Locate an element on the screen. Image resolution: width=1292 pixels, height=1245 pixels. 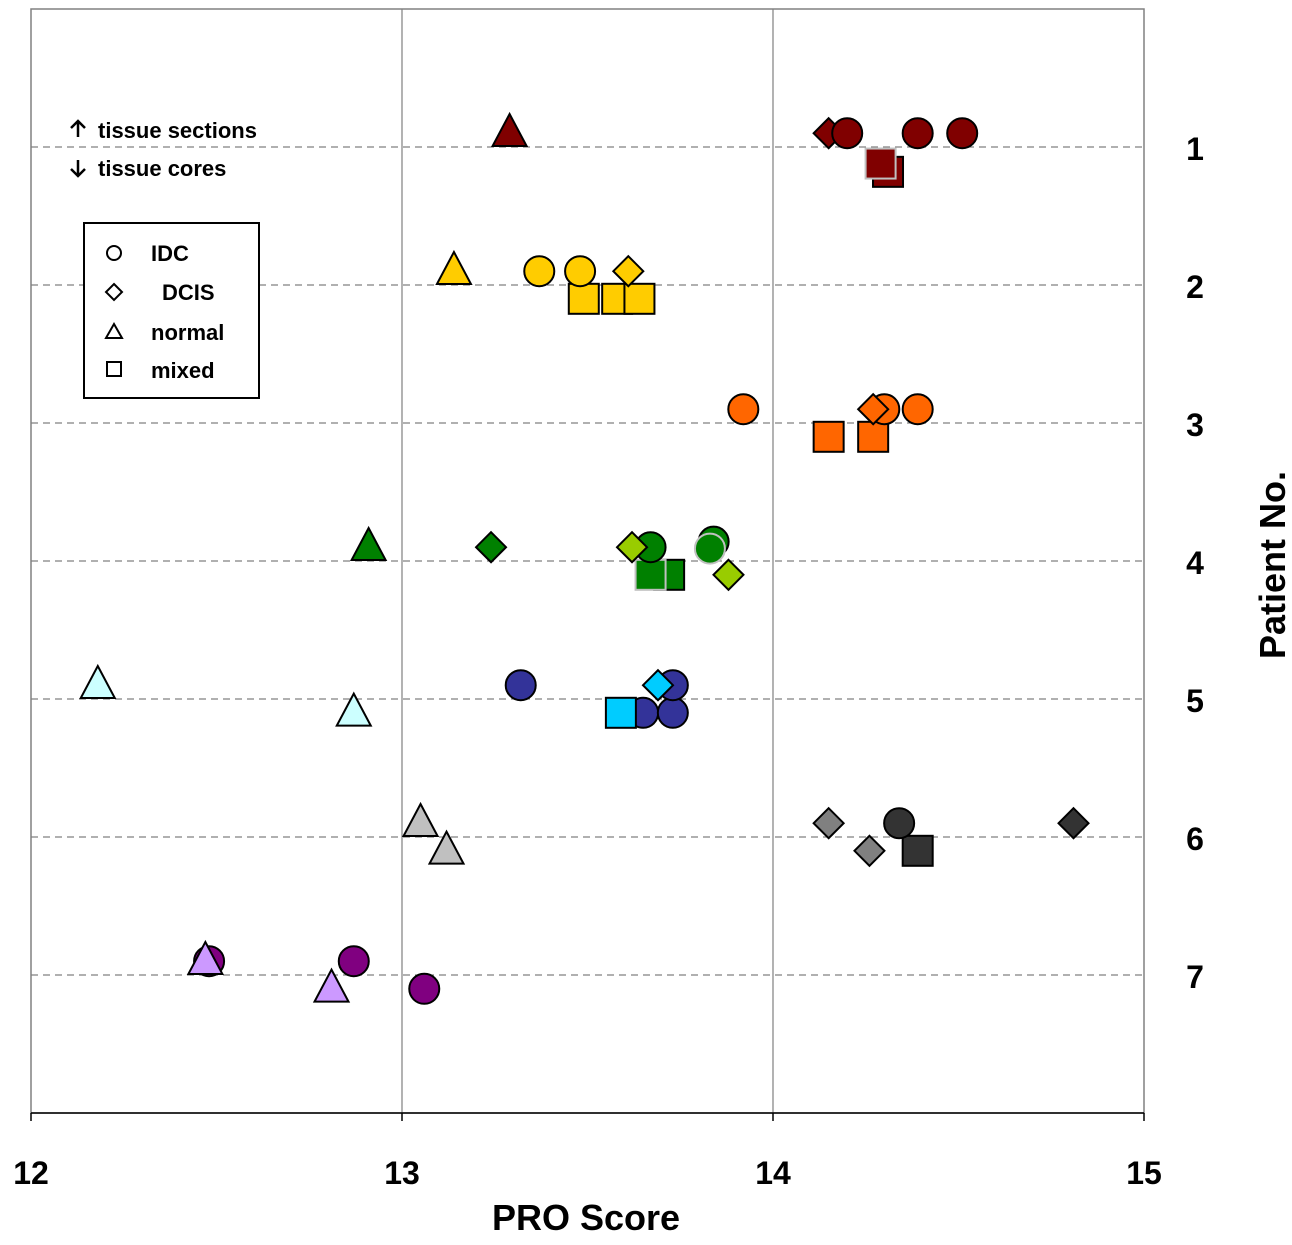
patient-label-2: 2 is located at coordinates (1195, 287).